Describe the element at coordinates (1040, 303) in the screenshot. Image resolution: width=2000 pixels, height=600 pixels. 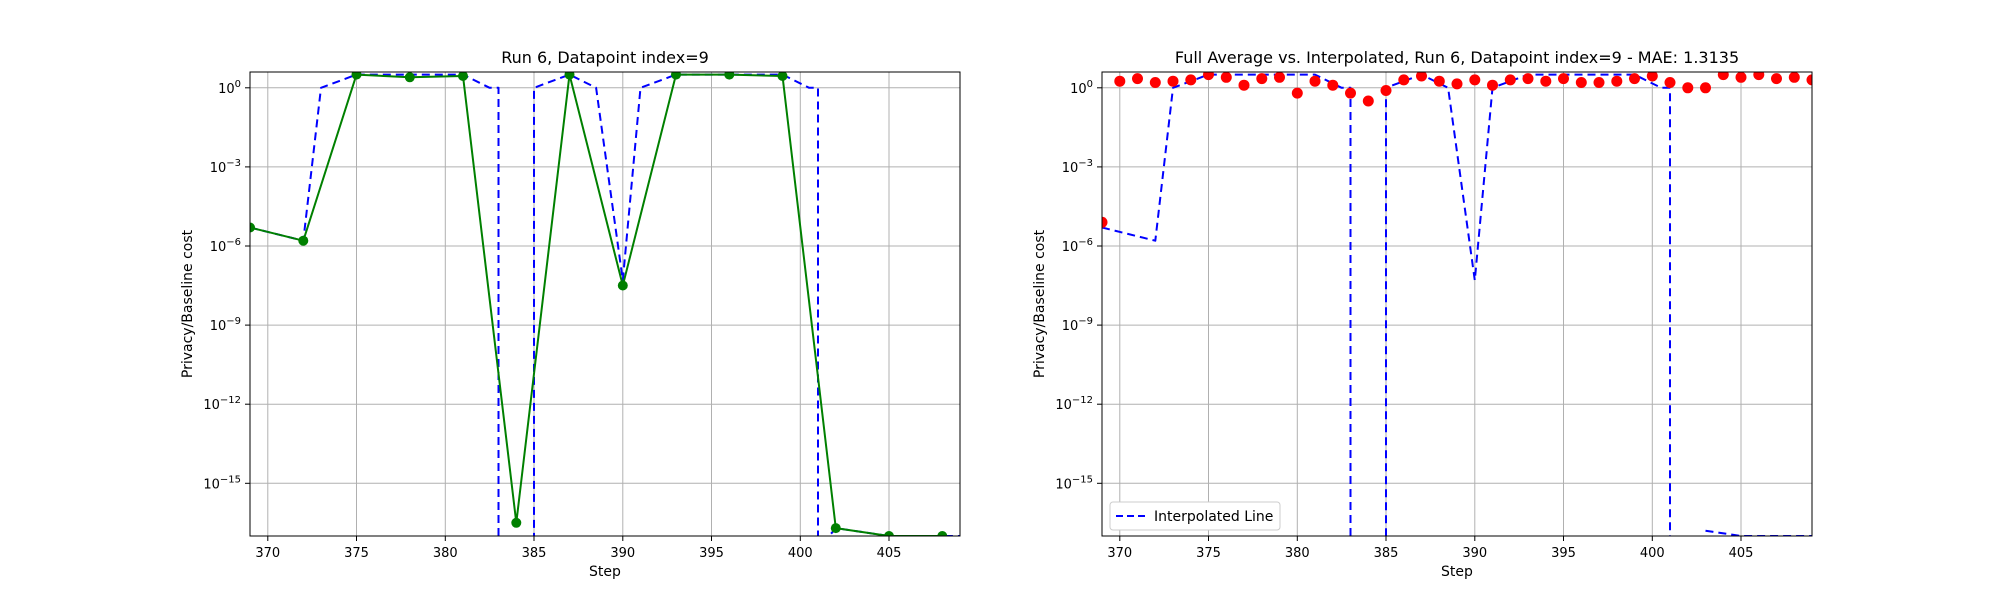
I see `chart-right-y-axis-label: Privacy/Baseline cost` at that location.